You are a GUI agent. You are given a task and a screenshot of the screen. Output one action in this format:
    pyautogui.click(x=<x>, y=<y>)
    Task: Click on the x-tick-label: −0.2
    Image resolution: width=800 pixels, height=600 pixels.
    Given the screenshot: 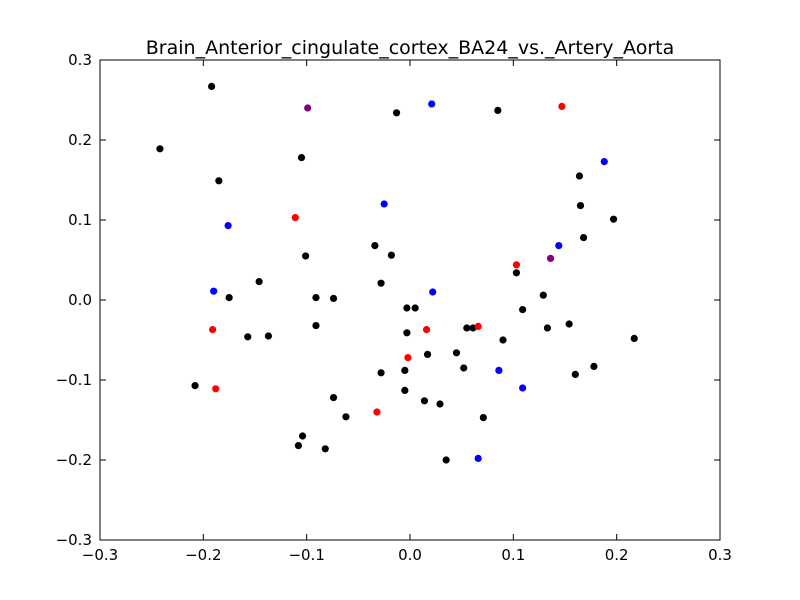 What is the action you would take?
    pyautogui.click(x=203, y=555)
    